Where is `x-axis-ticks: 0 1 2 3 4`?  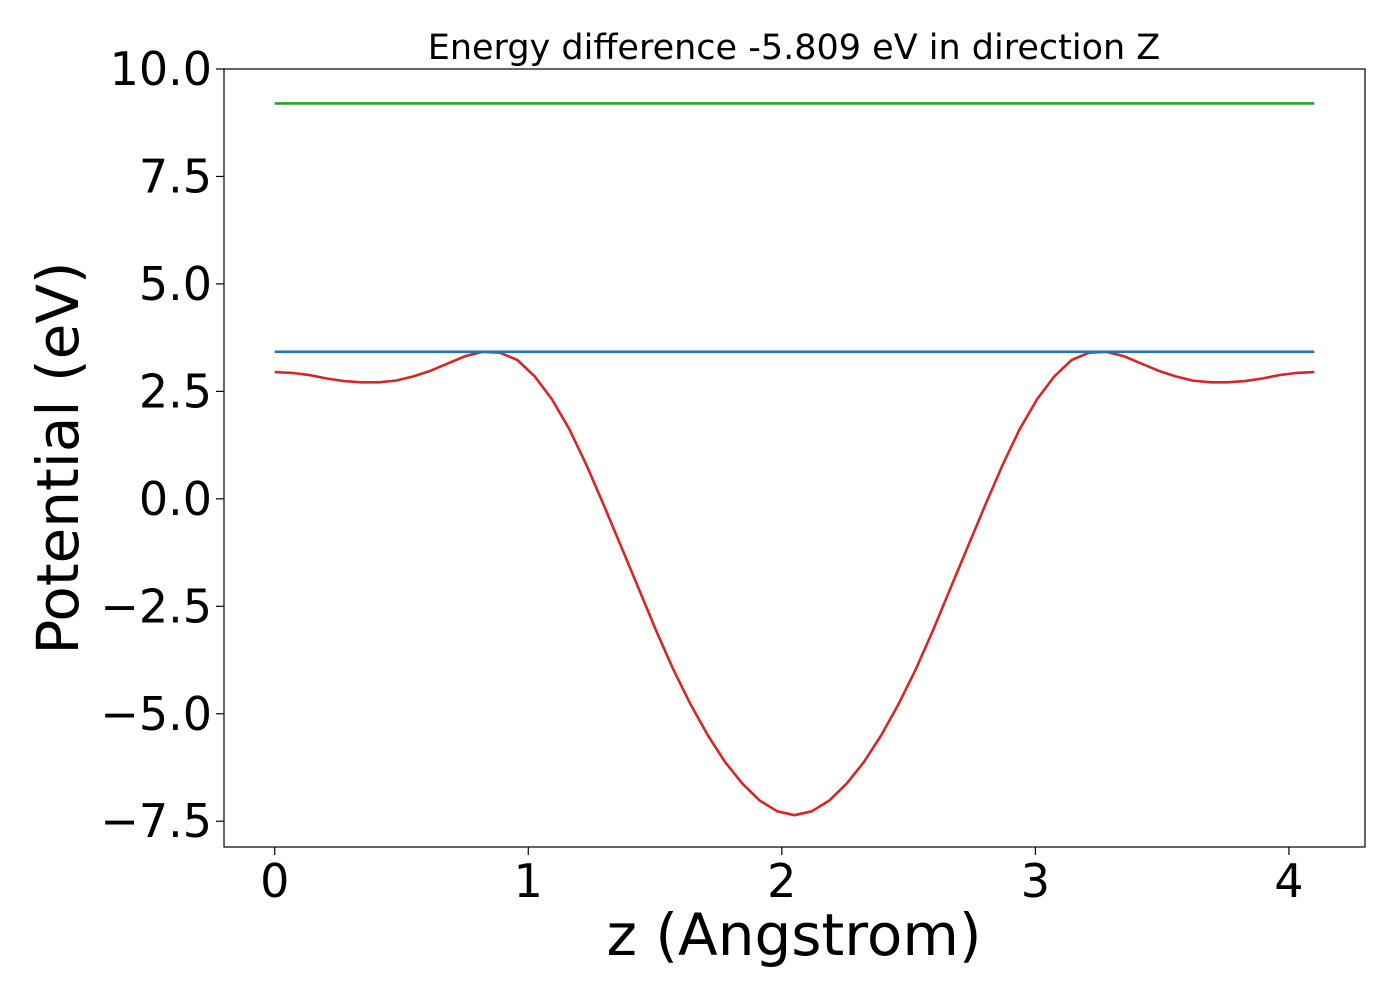
x-axis-ticks: 0 1 2 3 4 is located at coordinates (782, 877).